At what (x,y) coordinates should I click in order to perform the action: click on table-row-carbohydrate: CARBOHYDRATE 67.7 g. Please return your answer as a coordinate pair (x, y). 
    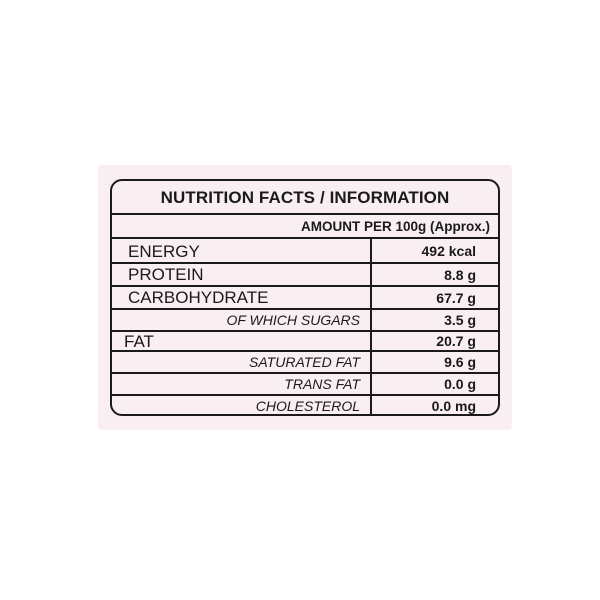
    Looking at the image, I should click on (305, 298).